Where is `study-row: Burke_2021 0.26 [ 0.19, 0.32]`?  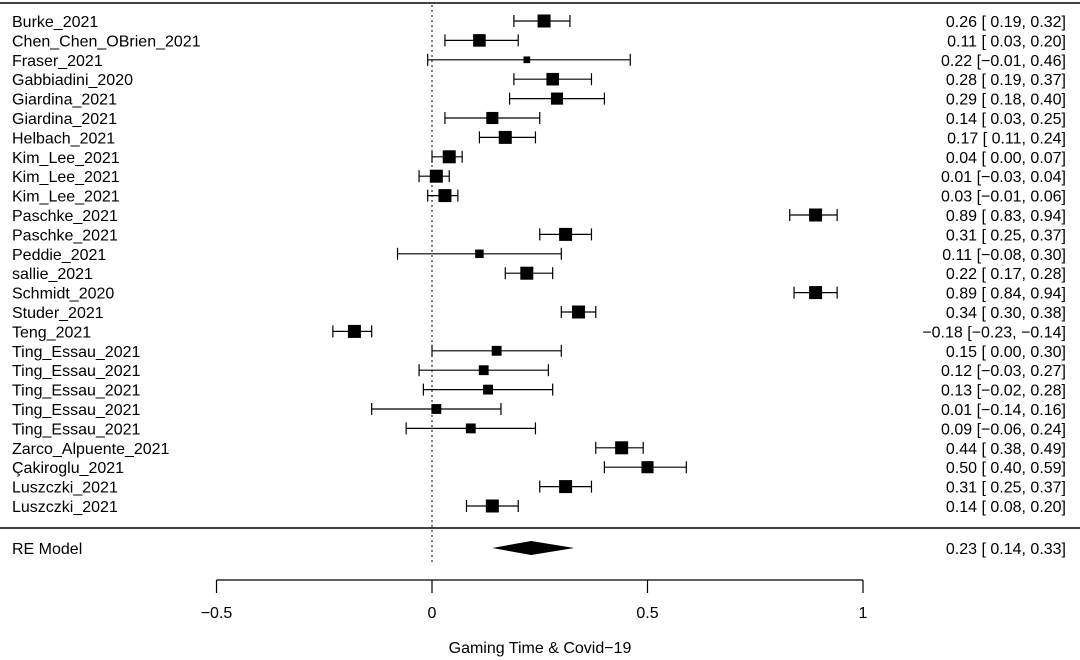 study-row: Burke_2021 0.26 [ 0.19, 0.32] is located at coordinates (539, 22).